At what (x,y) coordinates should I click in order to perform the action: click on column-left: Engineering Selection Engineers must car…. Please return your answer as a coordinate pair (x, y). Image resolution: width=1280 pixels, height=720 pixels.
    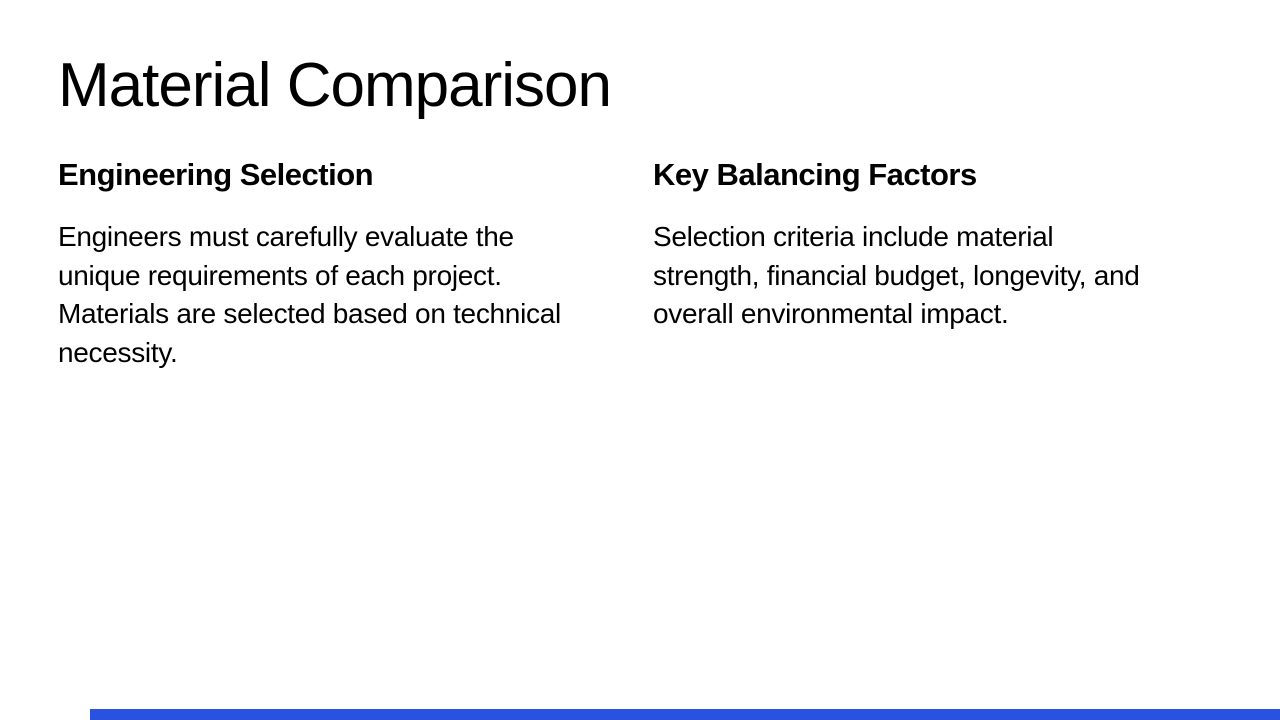
    Looking at the image, I should click on (310, 264).